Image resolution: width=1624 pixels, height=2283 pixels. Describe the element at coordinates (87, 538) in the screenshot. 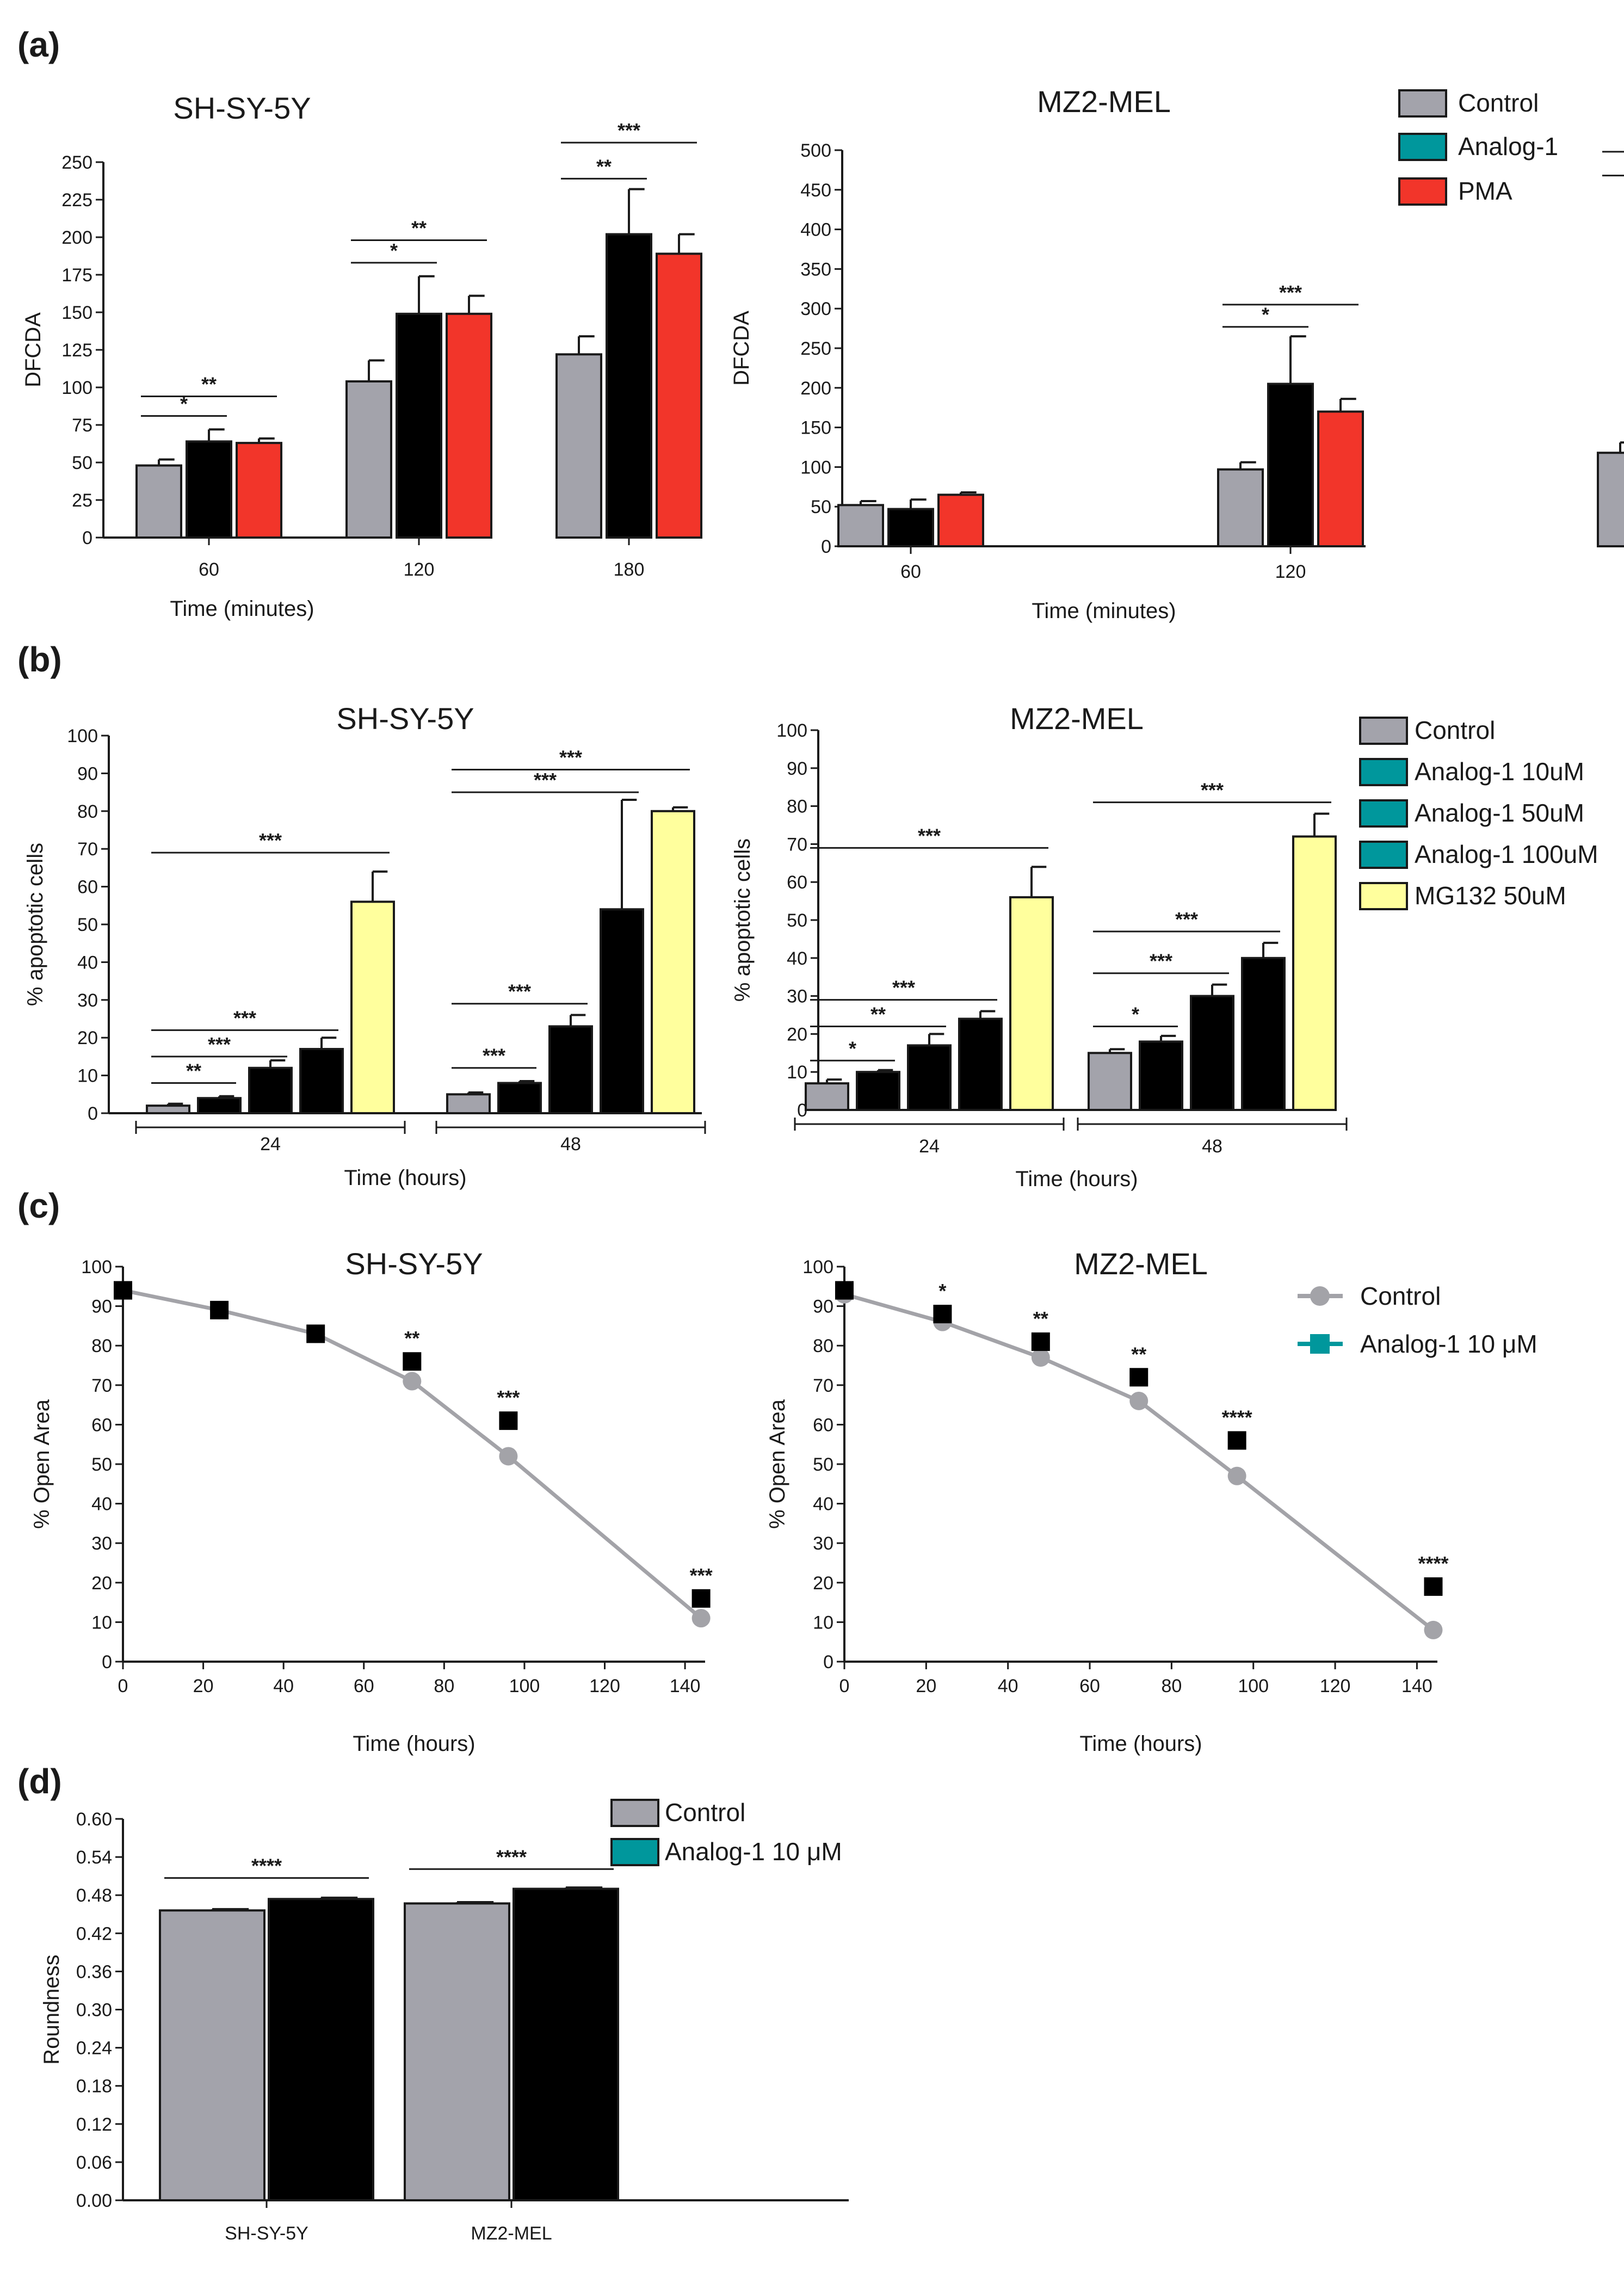

I see `y-tick-label: 0` at that location.